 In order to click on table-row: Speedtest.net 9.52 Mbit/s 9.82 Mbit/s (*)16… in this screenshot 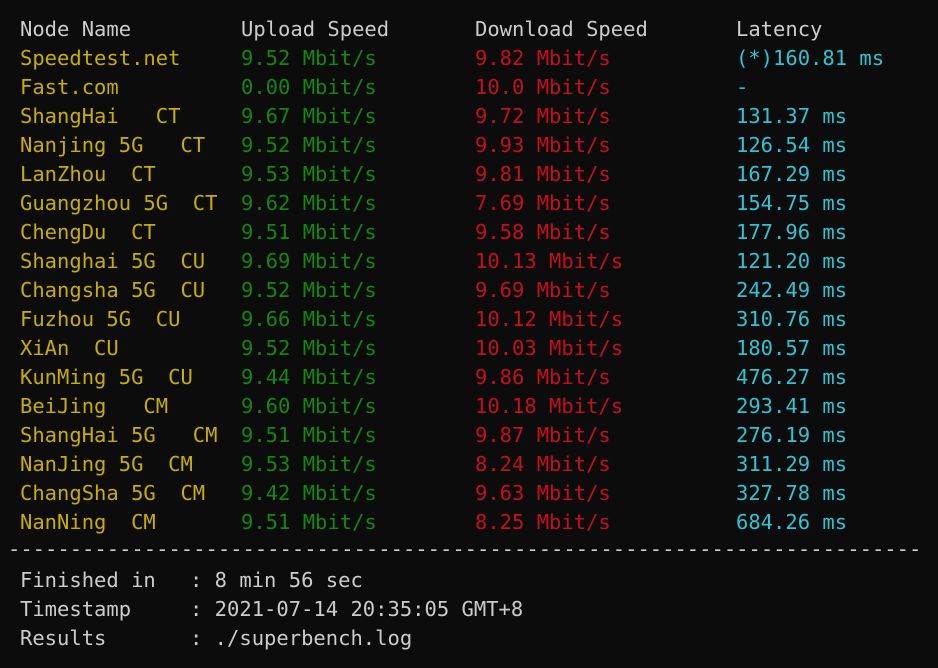, I will do `click(469, 58)`.